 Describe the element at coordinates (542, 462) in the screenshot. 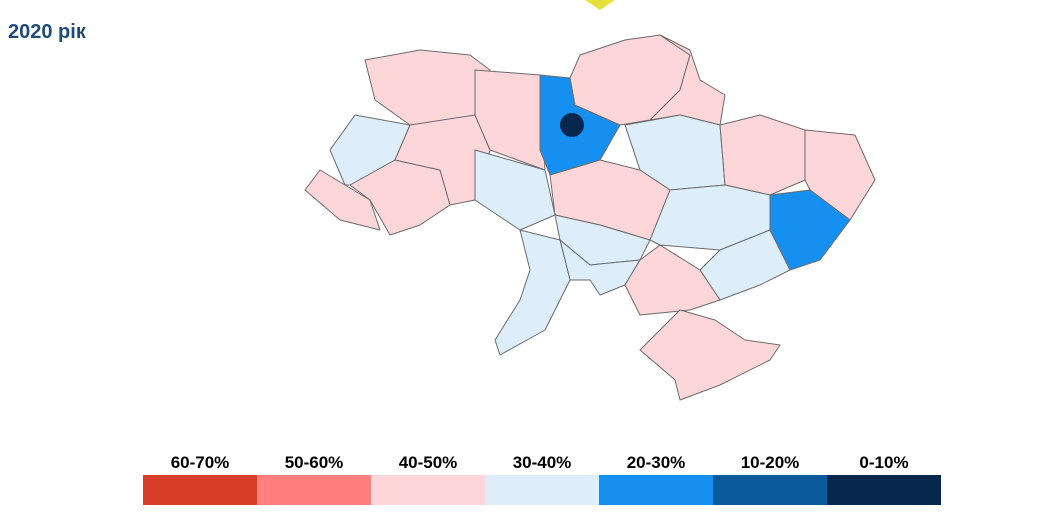

I see `legend-label: 30-40%` at that location.